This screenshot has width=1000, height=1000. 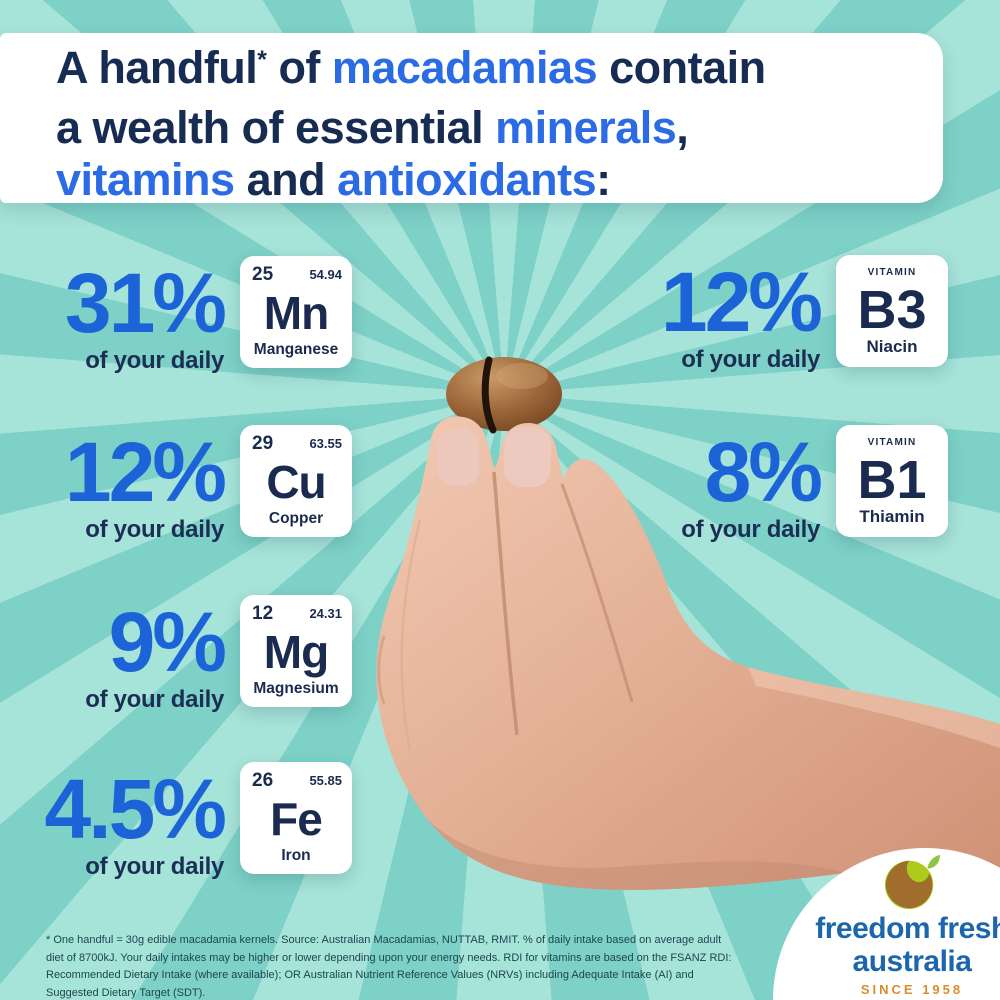 What do you see at coordinates (325, 443) in the screenshot?
I see `atomic-mass: 63.55` at bounding box center [325, 443].